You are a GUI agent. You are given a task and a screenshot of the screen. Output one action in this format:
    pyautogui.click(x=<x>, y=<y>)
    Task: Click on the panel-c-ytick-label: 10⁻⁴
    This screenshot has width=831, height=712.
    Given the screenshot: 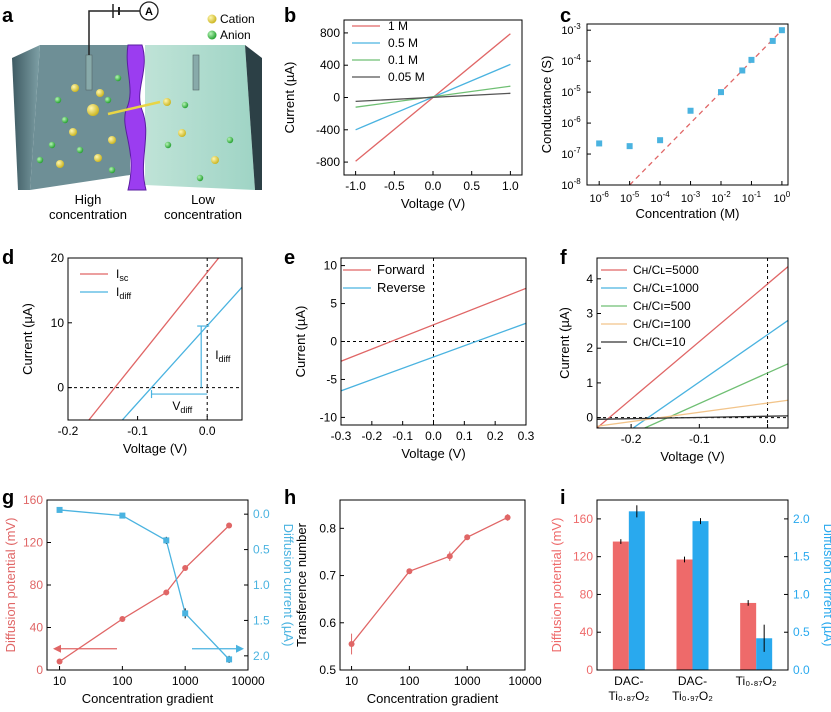 What is the action you would take?
    pyautogui.click(x=571, y=60)
    